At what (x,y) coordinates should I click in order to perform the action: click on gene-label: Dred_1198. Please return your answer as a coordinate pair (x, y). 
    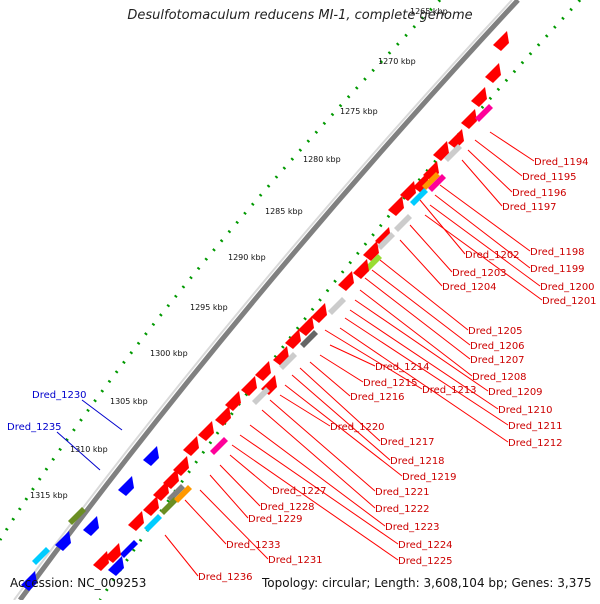
    Looking at the image, I should click on (557, 252).